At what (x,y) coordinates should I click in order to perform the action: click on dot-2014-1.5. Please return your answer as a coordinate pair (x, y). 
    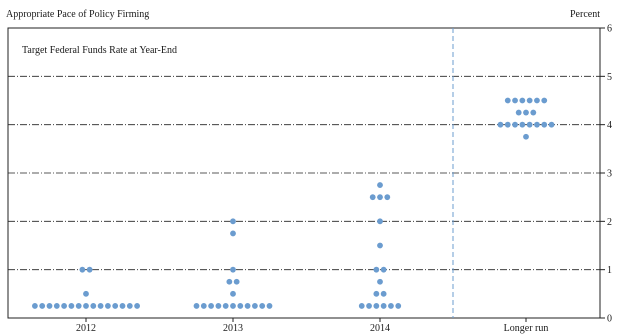
    Looking at the image, I should click on (380, 245).